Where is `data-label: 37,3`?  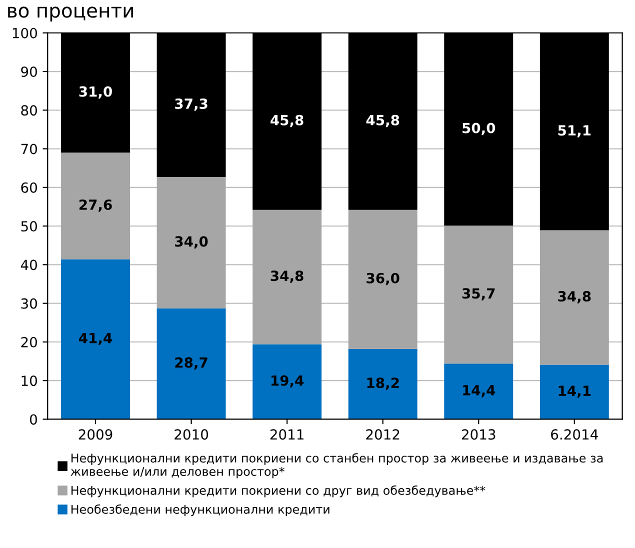
data-label: 37,3 is located at coordinates (191, 104).